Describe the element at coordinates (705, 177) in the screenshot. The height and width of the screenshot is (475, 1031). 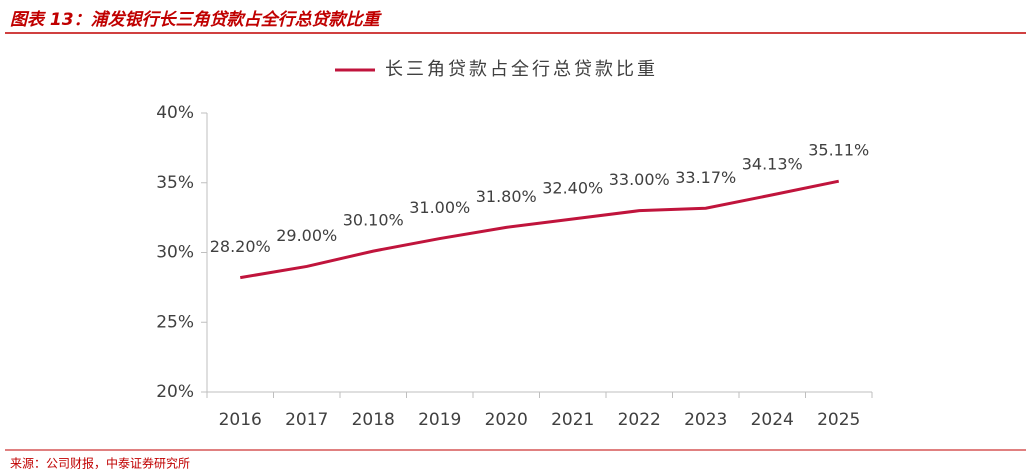
I see `value-label: 33.17%` at that location.